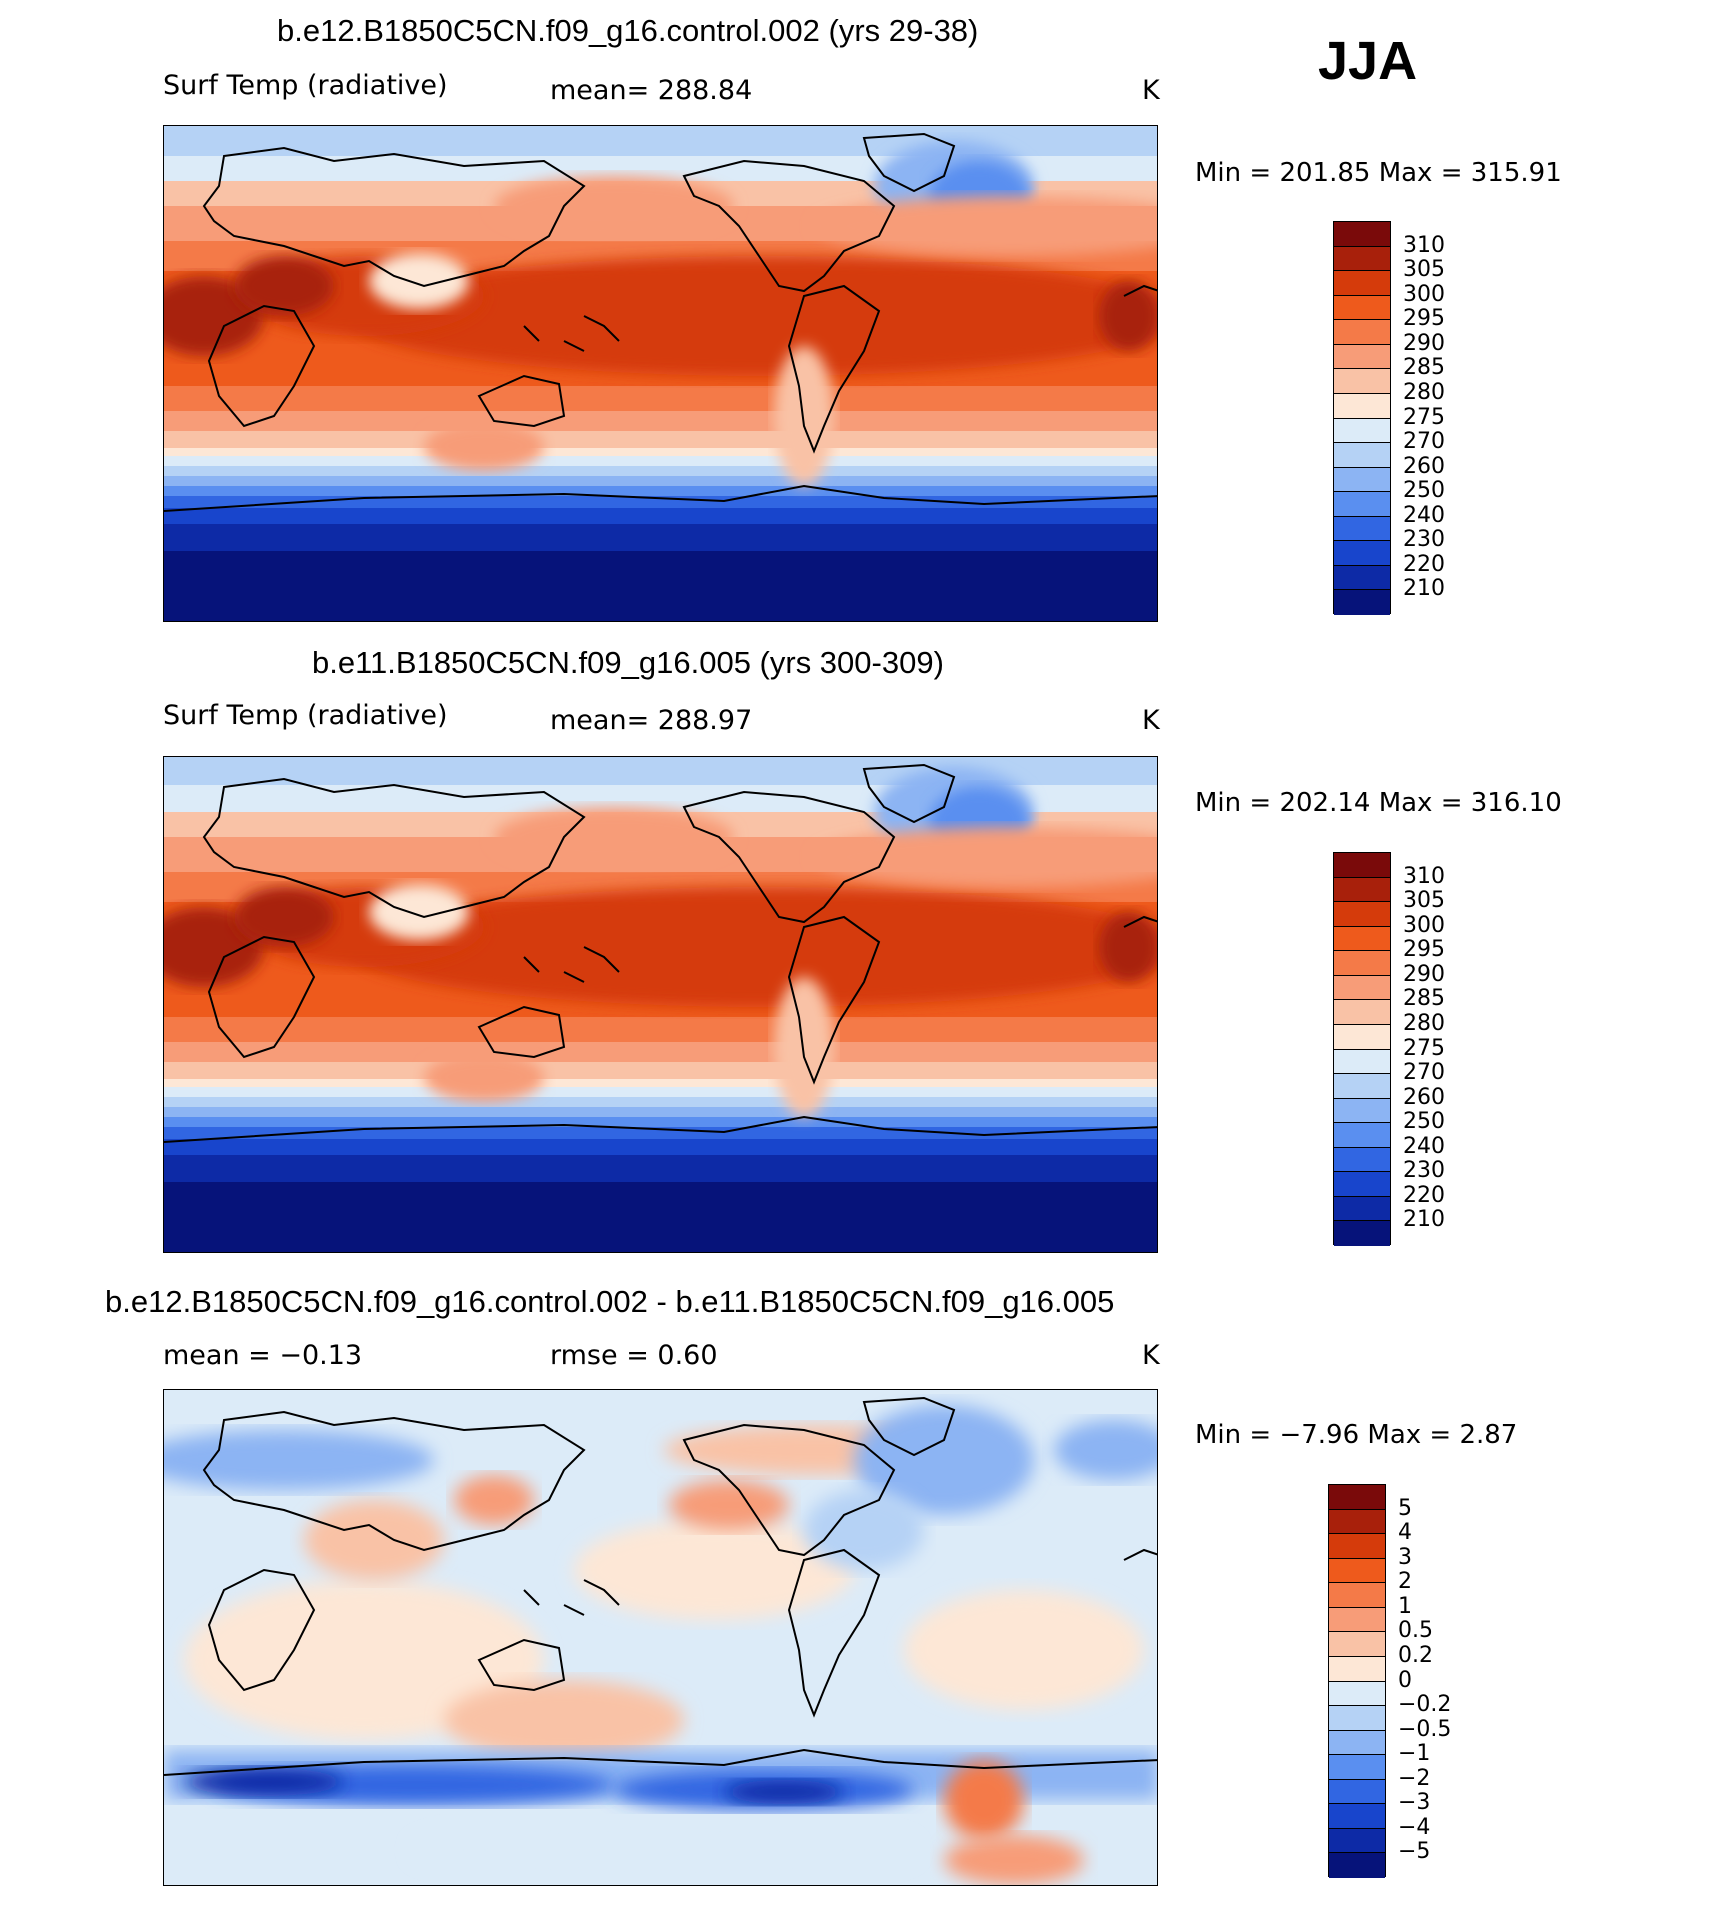 The width and height of the screenshot is (1710, 1913). I want to click on panel-3-colorbar-label: −0.2, so click(1425, 1705).